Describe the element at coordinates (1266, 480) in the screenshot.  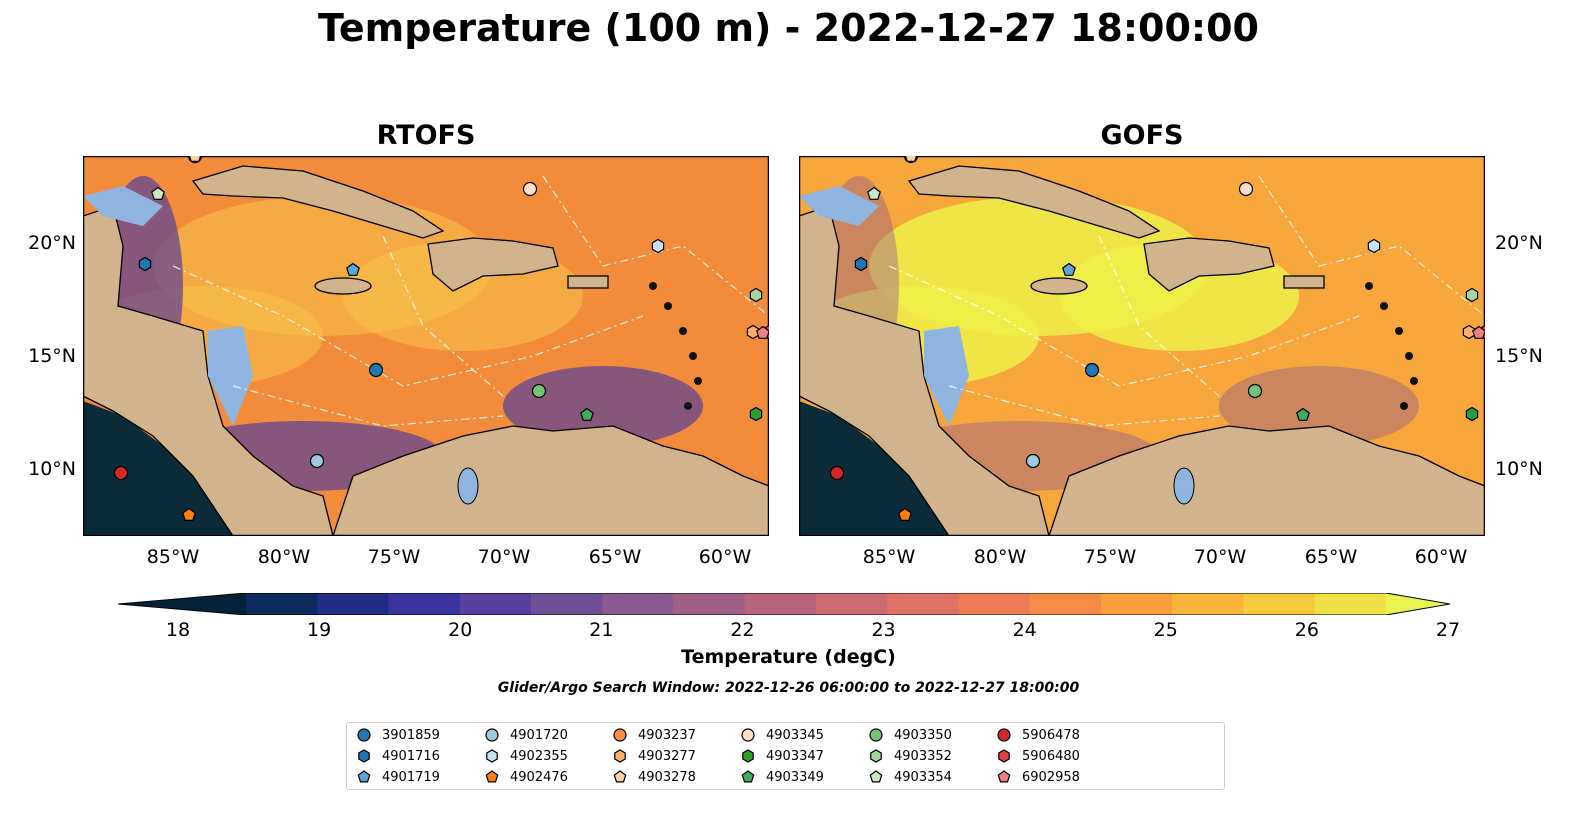
I see `gofs-south-america-land` at that location.